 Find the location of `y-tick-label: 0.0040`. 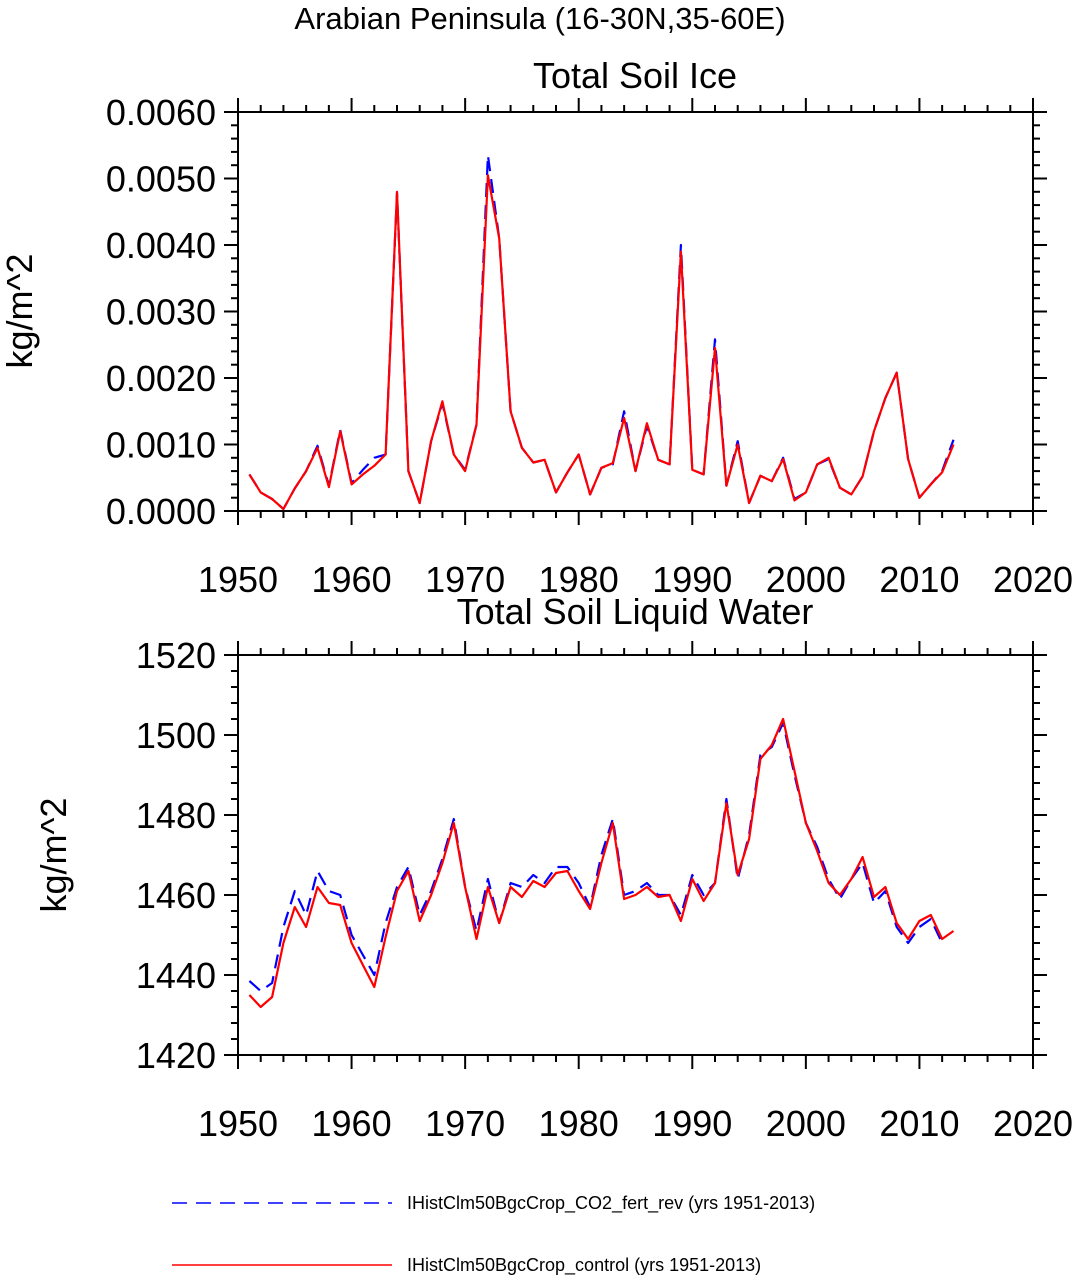

y-tick-label: 0.0040 is located at coordinates (161, 245).